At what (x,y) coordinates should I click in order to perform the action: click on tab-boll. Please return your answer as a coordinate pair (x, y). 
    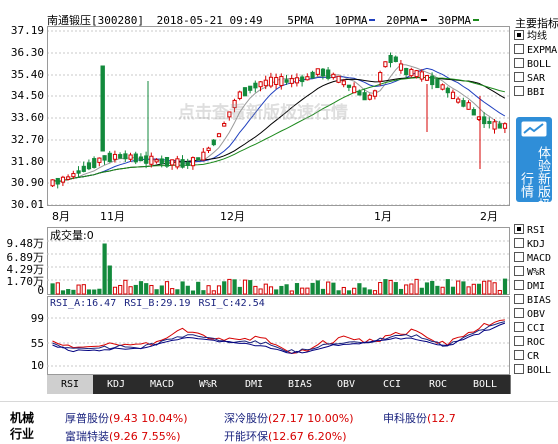
    Looking at the image, I should click on (509, 384).